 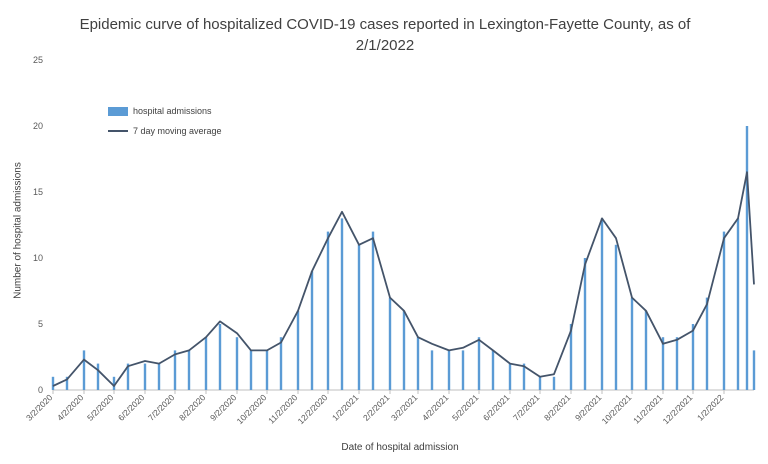 What do you see at coordinates (39, 407) in the screenshot?
I see `x-tick-label: 3/2/2020` at bounding box center [39, 407].